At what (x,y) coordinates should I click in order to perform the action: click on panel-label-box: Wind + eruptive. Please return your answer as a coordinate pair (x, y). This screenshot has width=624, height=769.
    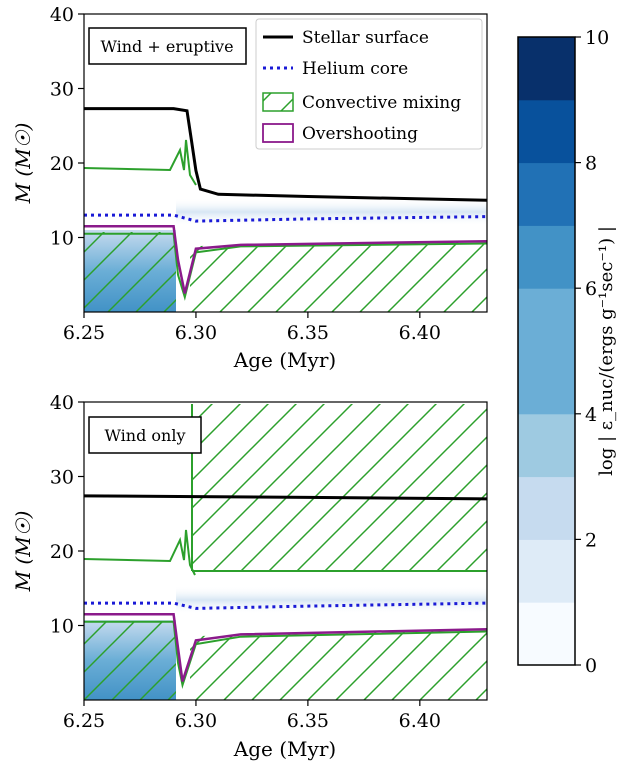
    Looking at the image, I should click on (167, 46).